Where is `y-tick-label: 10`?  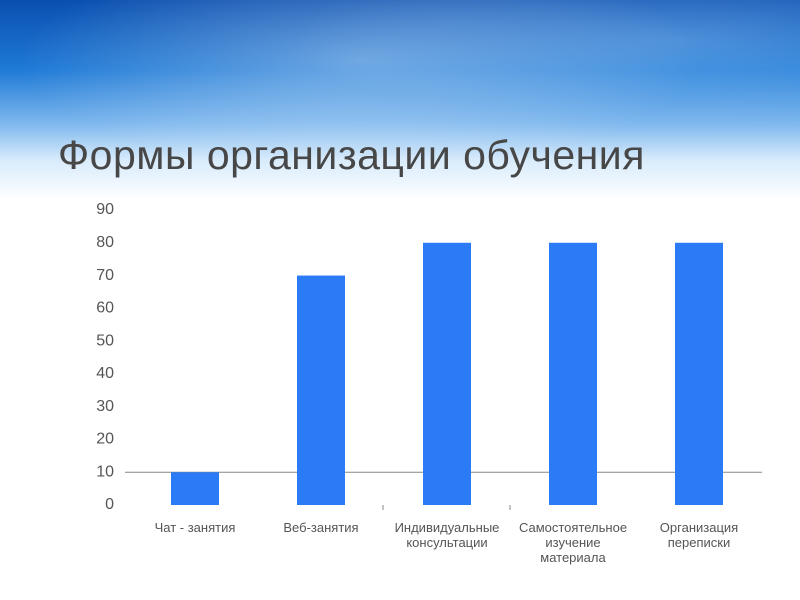
y-tick-label: 10 is located at coordinates (105, 471).